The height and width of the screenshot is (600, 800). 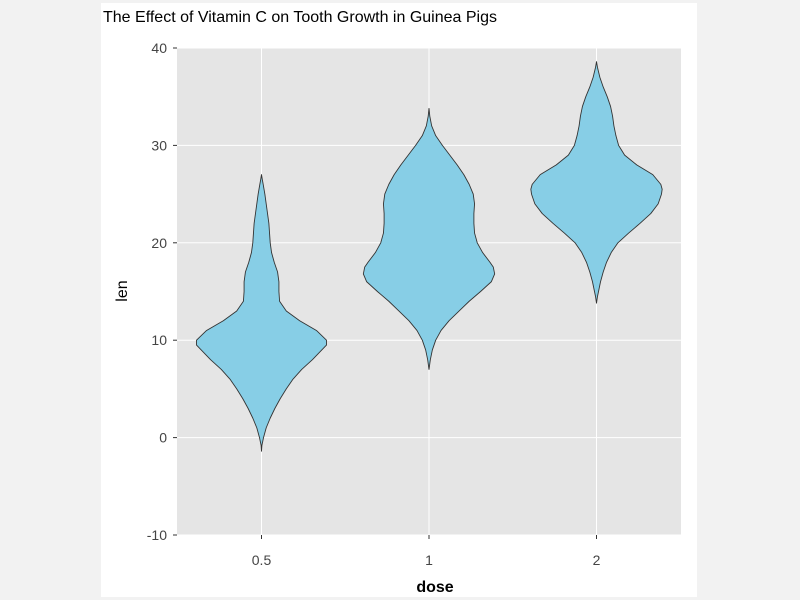 I want to click on violin-dose-0.5, so click(x=261, y=313).